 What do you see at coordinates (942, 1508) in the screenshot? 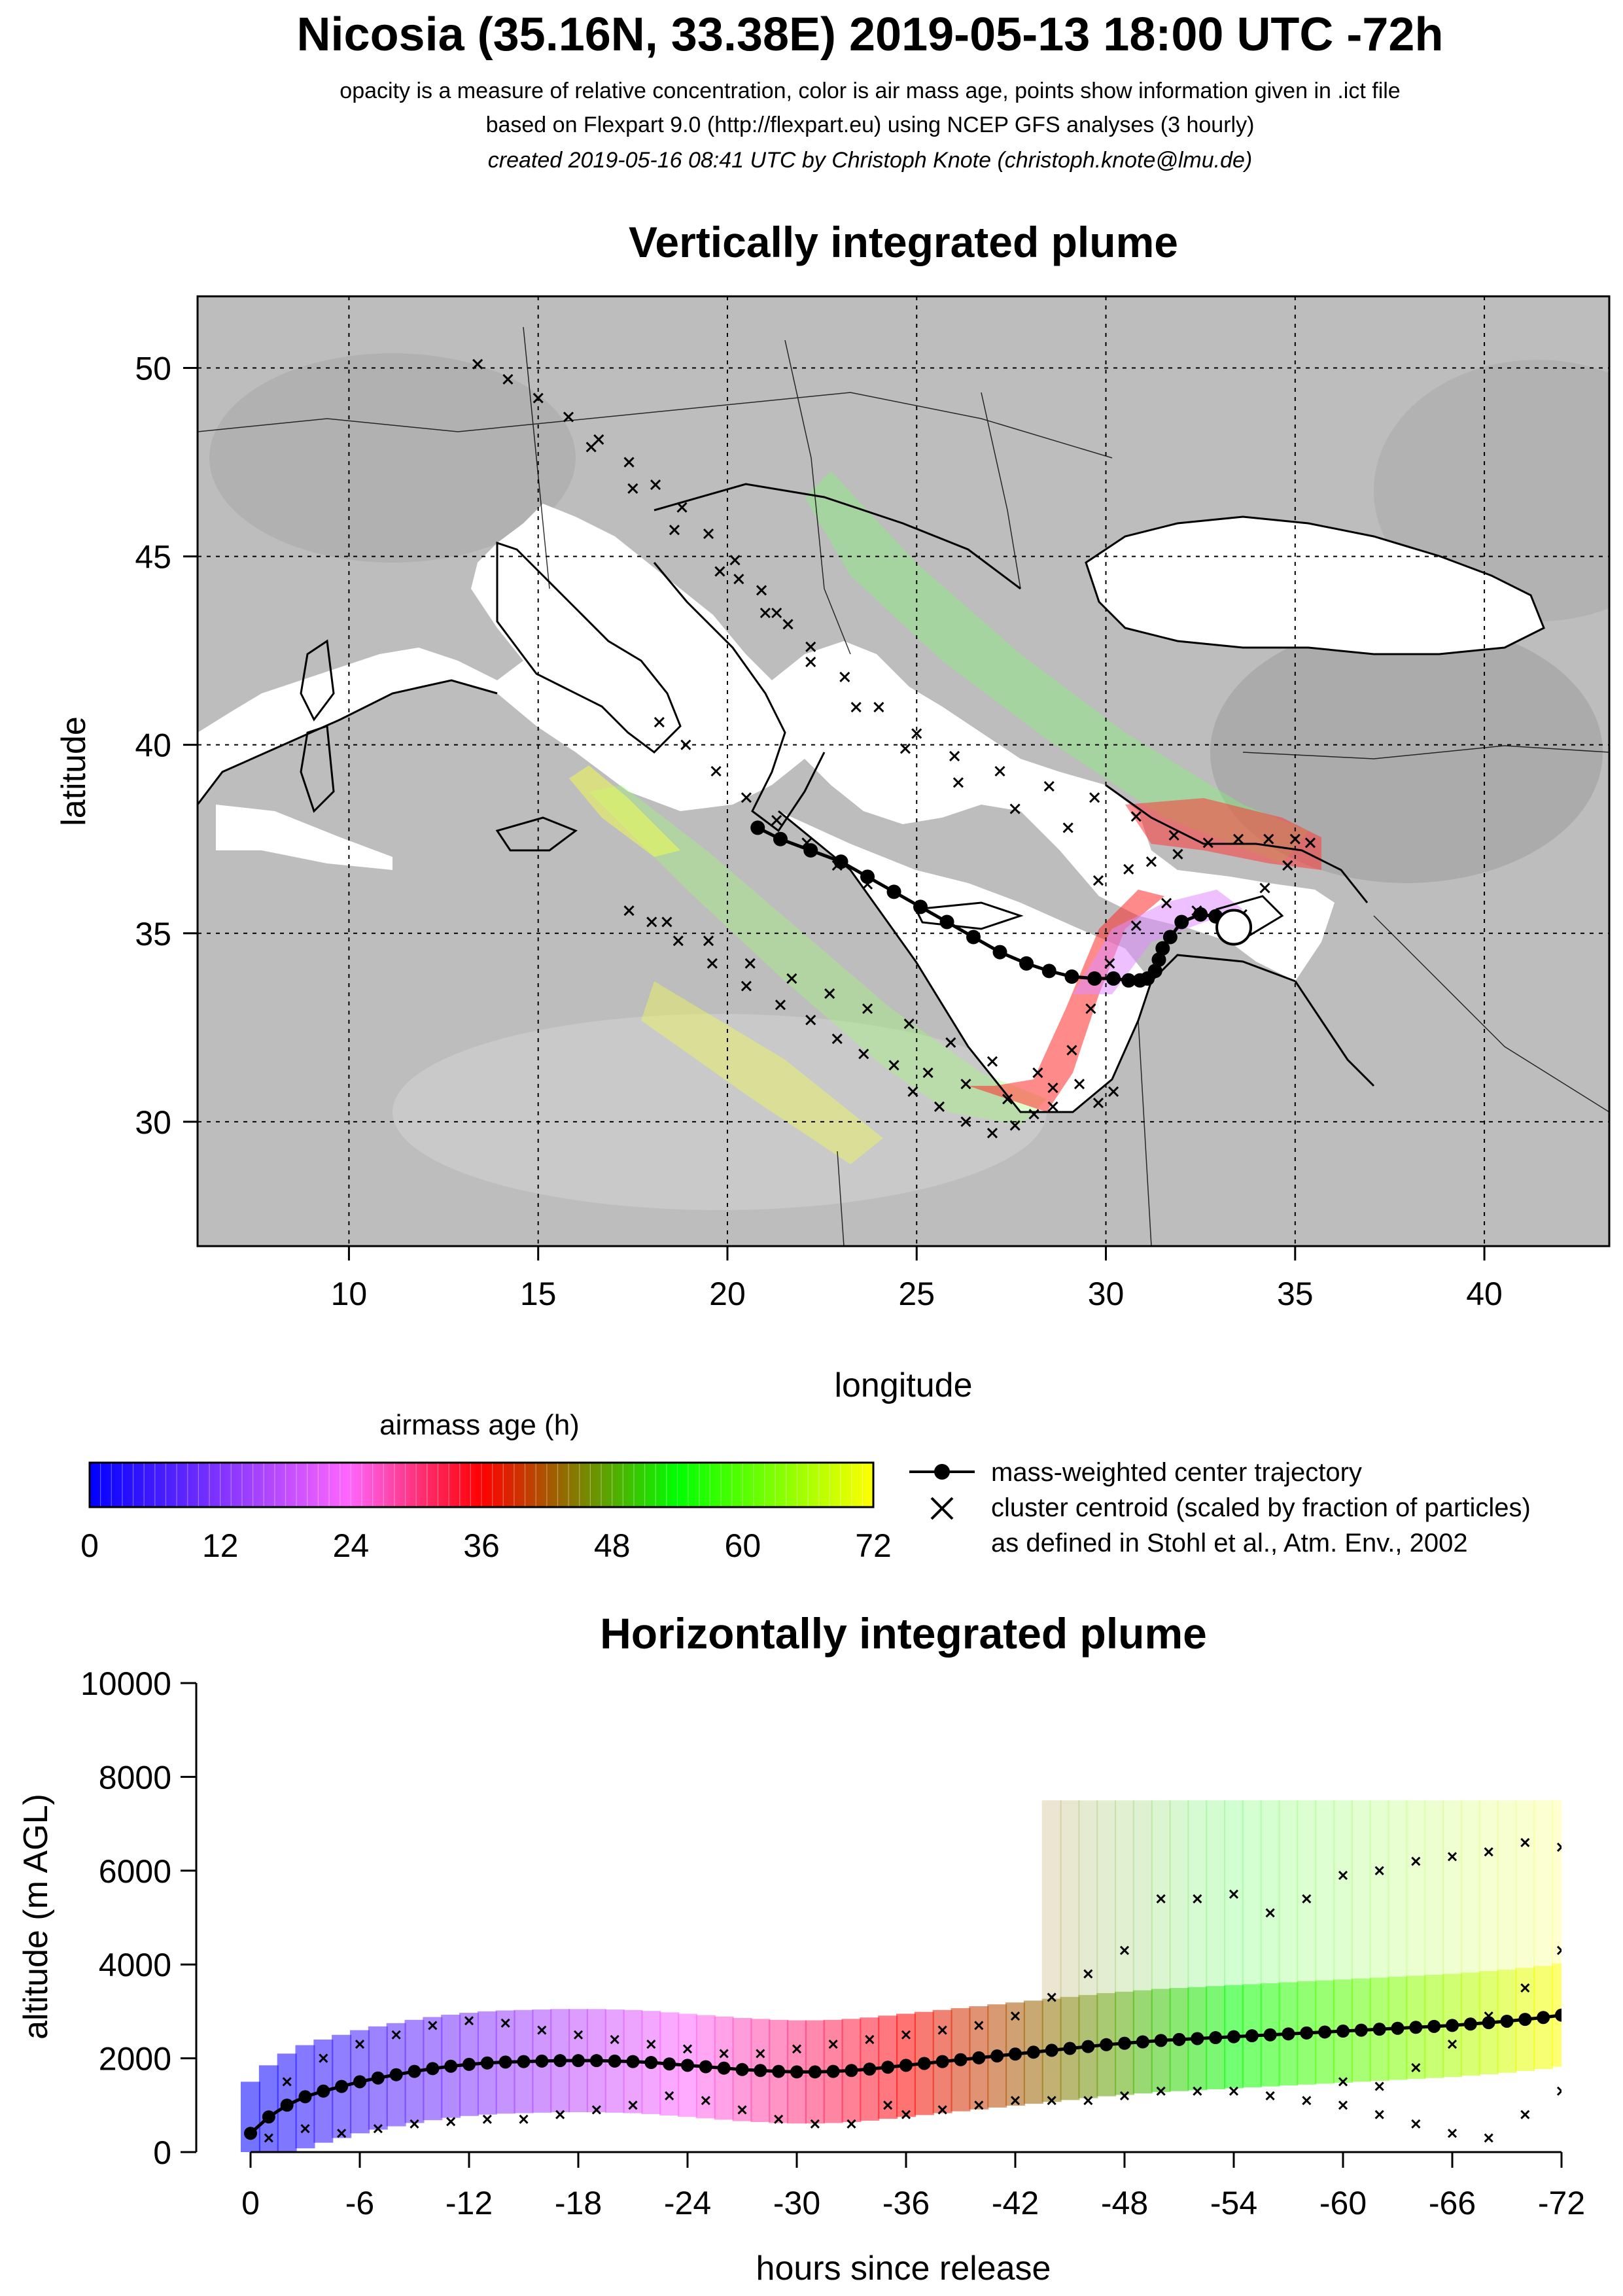
I see `legend-centroid-cross` at bounding box center [942, 1508].